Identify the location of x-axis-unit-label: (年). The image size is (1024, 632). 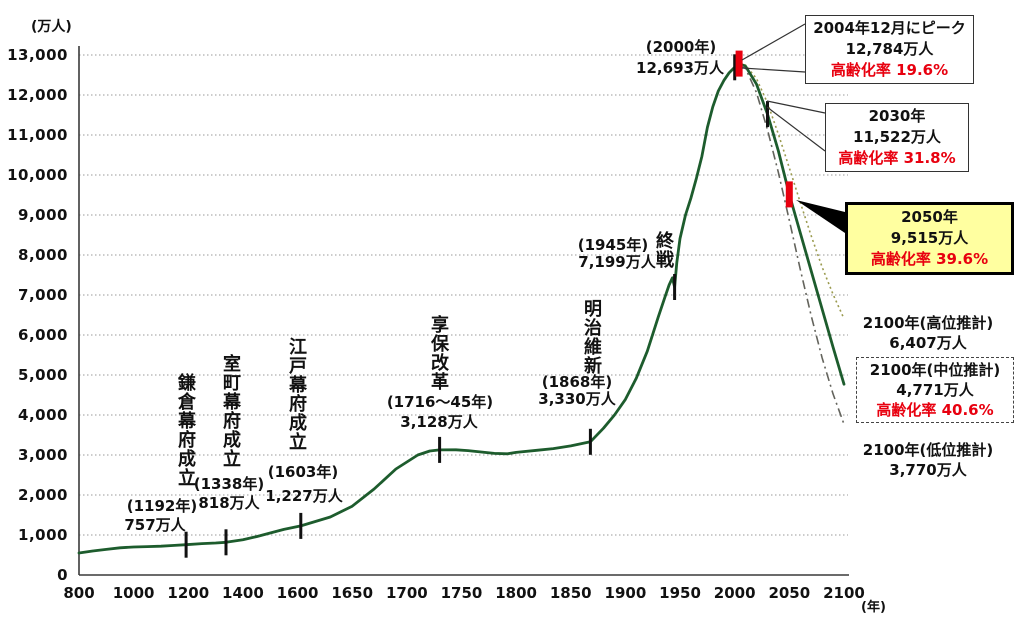
(873, 607).